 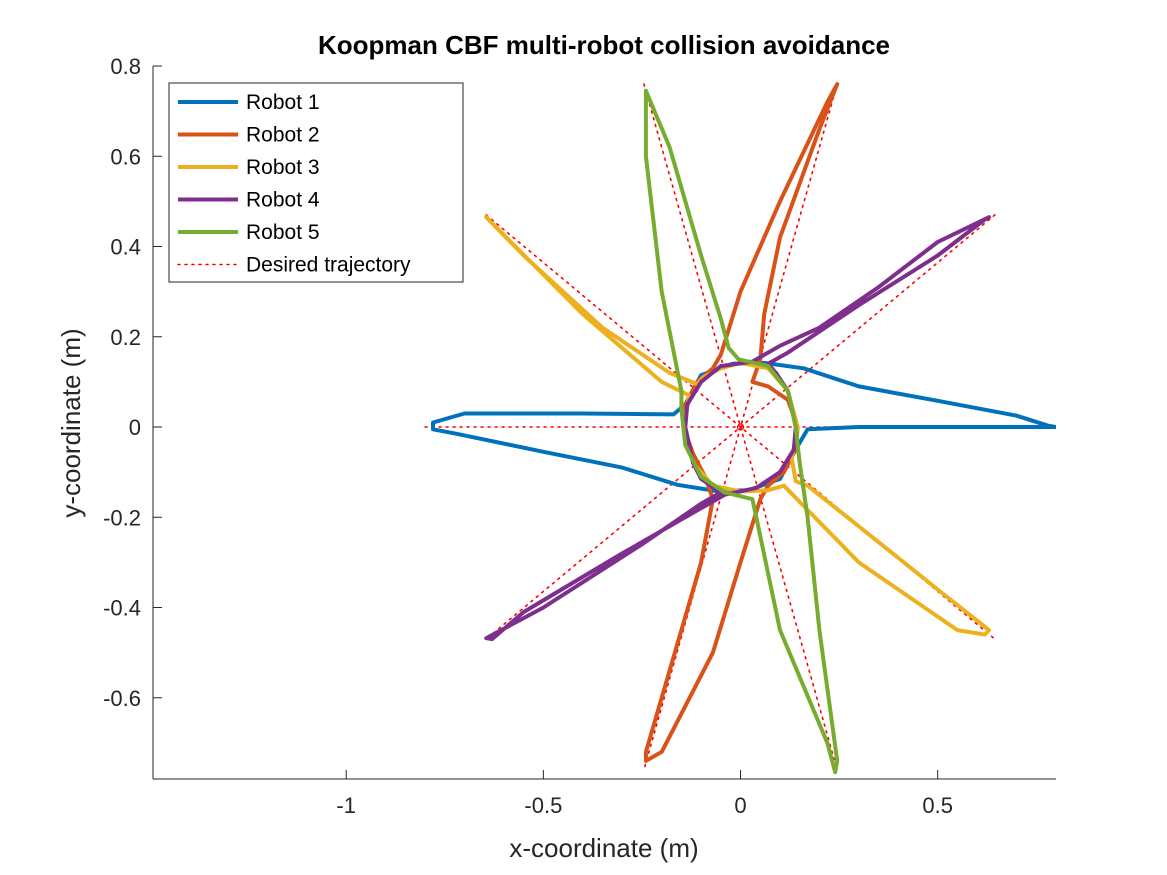 What do you see at coordinates (122, 698) in the screenshot?
I see `y-tick-label: -0.6` at bounding box center [122, 698].